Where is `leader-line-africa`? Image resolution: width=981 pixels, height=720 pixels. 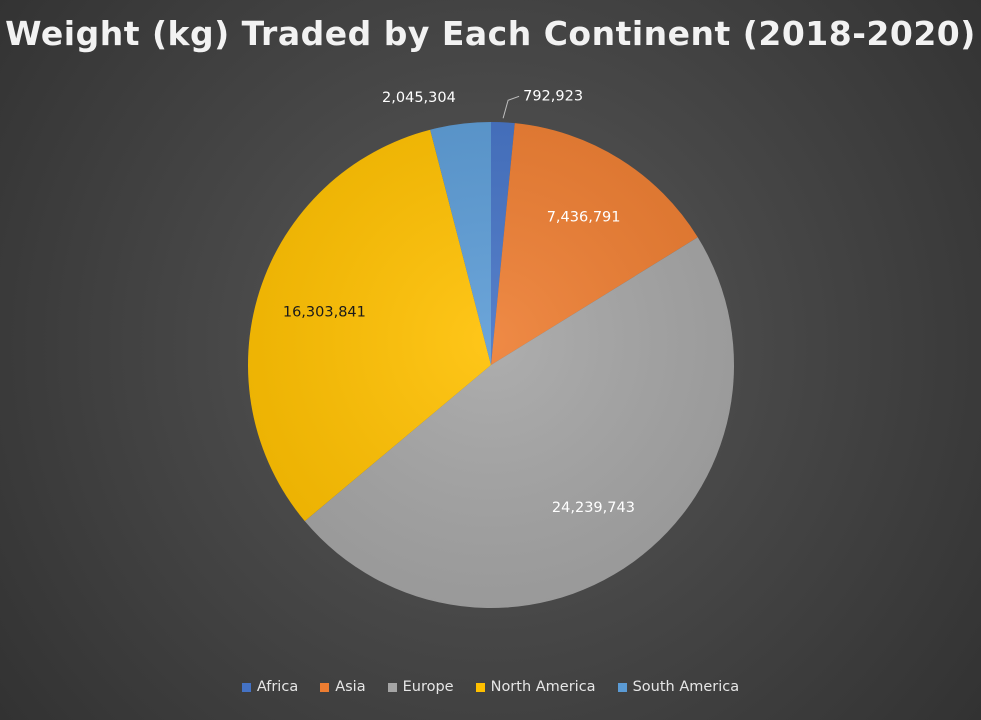 leader-line-africa is located at coordinates (511, 107).